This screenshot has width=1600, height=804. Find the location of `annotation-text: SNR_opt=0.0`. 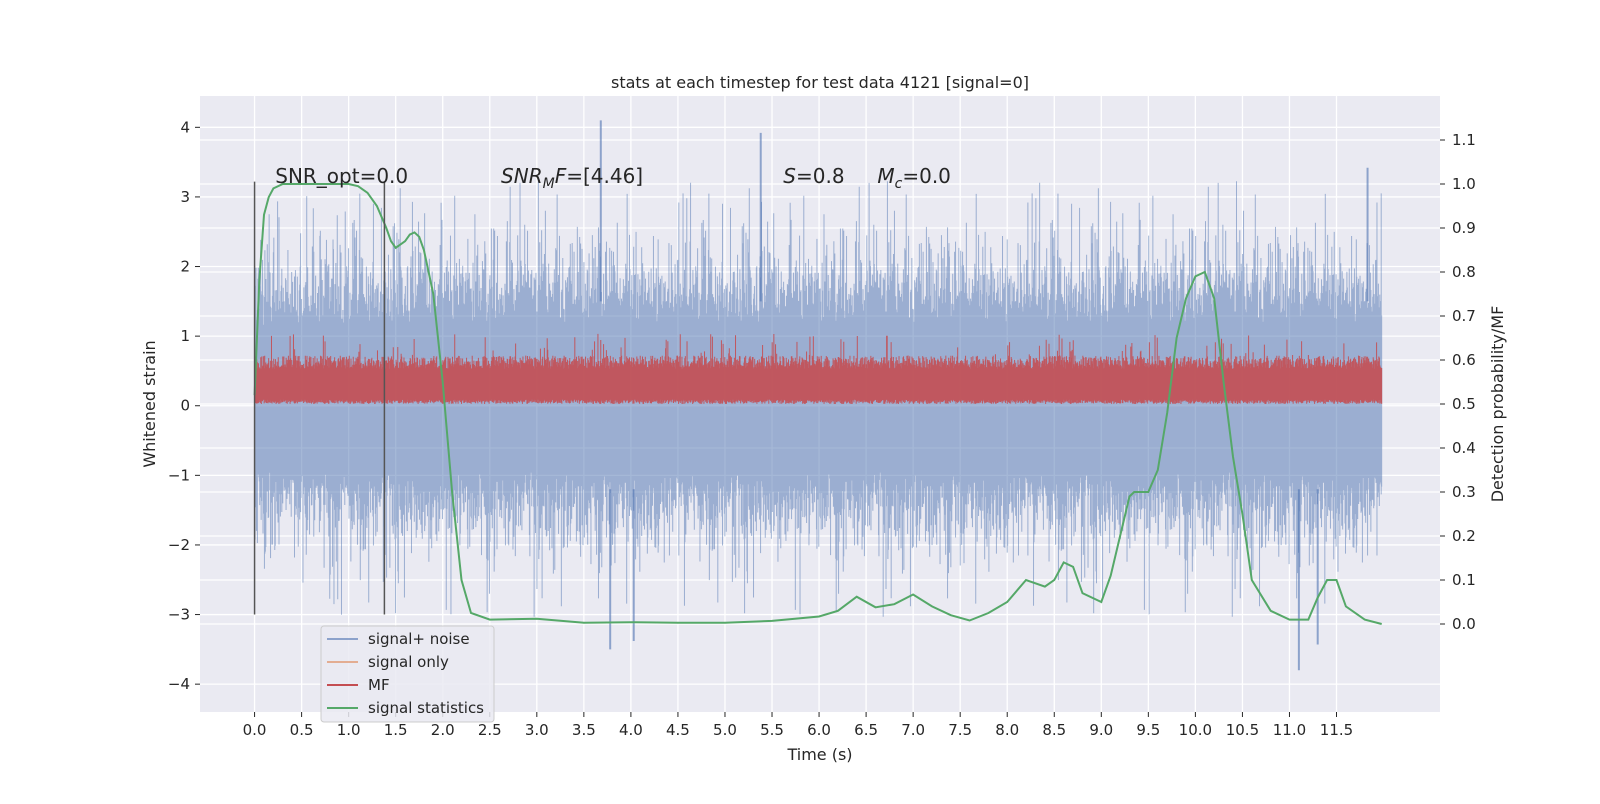

annotation-text: SNR_opt=0.0 is located at coordinates (341, 176).